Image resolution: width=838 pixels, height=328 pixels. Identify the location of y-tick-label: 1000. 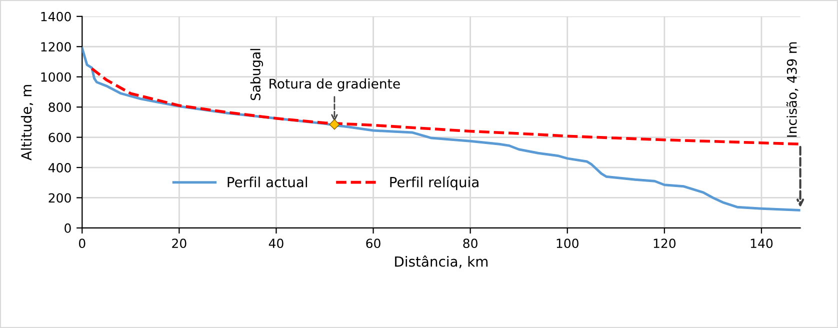
(56, 77).